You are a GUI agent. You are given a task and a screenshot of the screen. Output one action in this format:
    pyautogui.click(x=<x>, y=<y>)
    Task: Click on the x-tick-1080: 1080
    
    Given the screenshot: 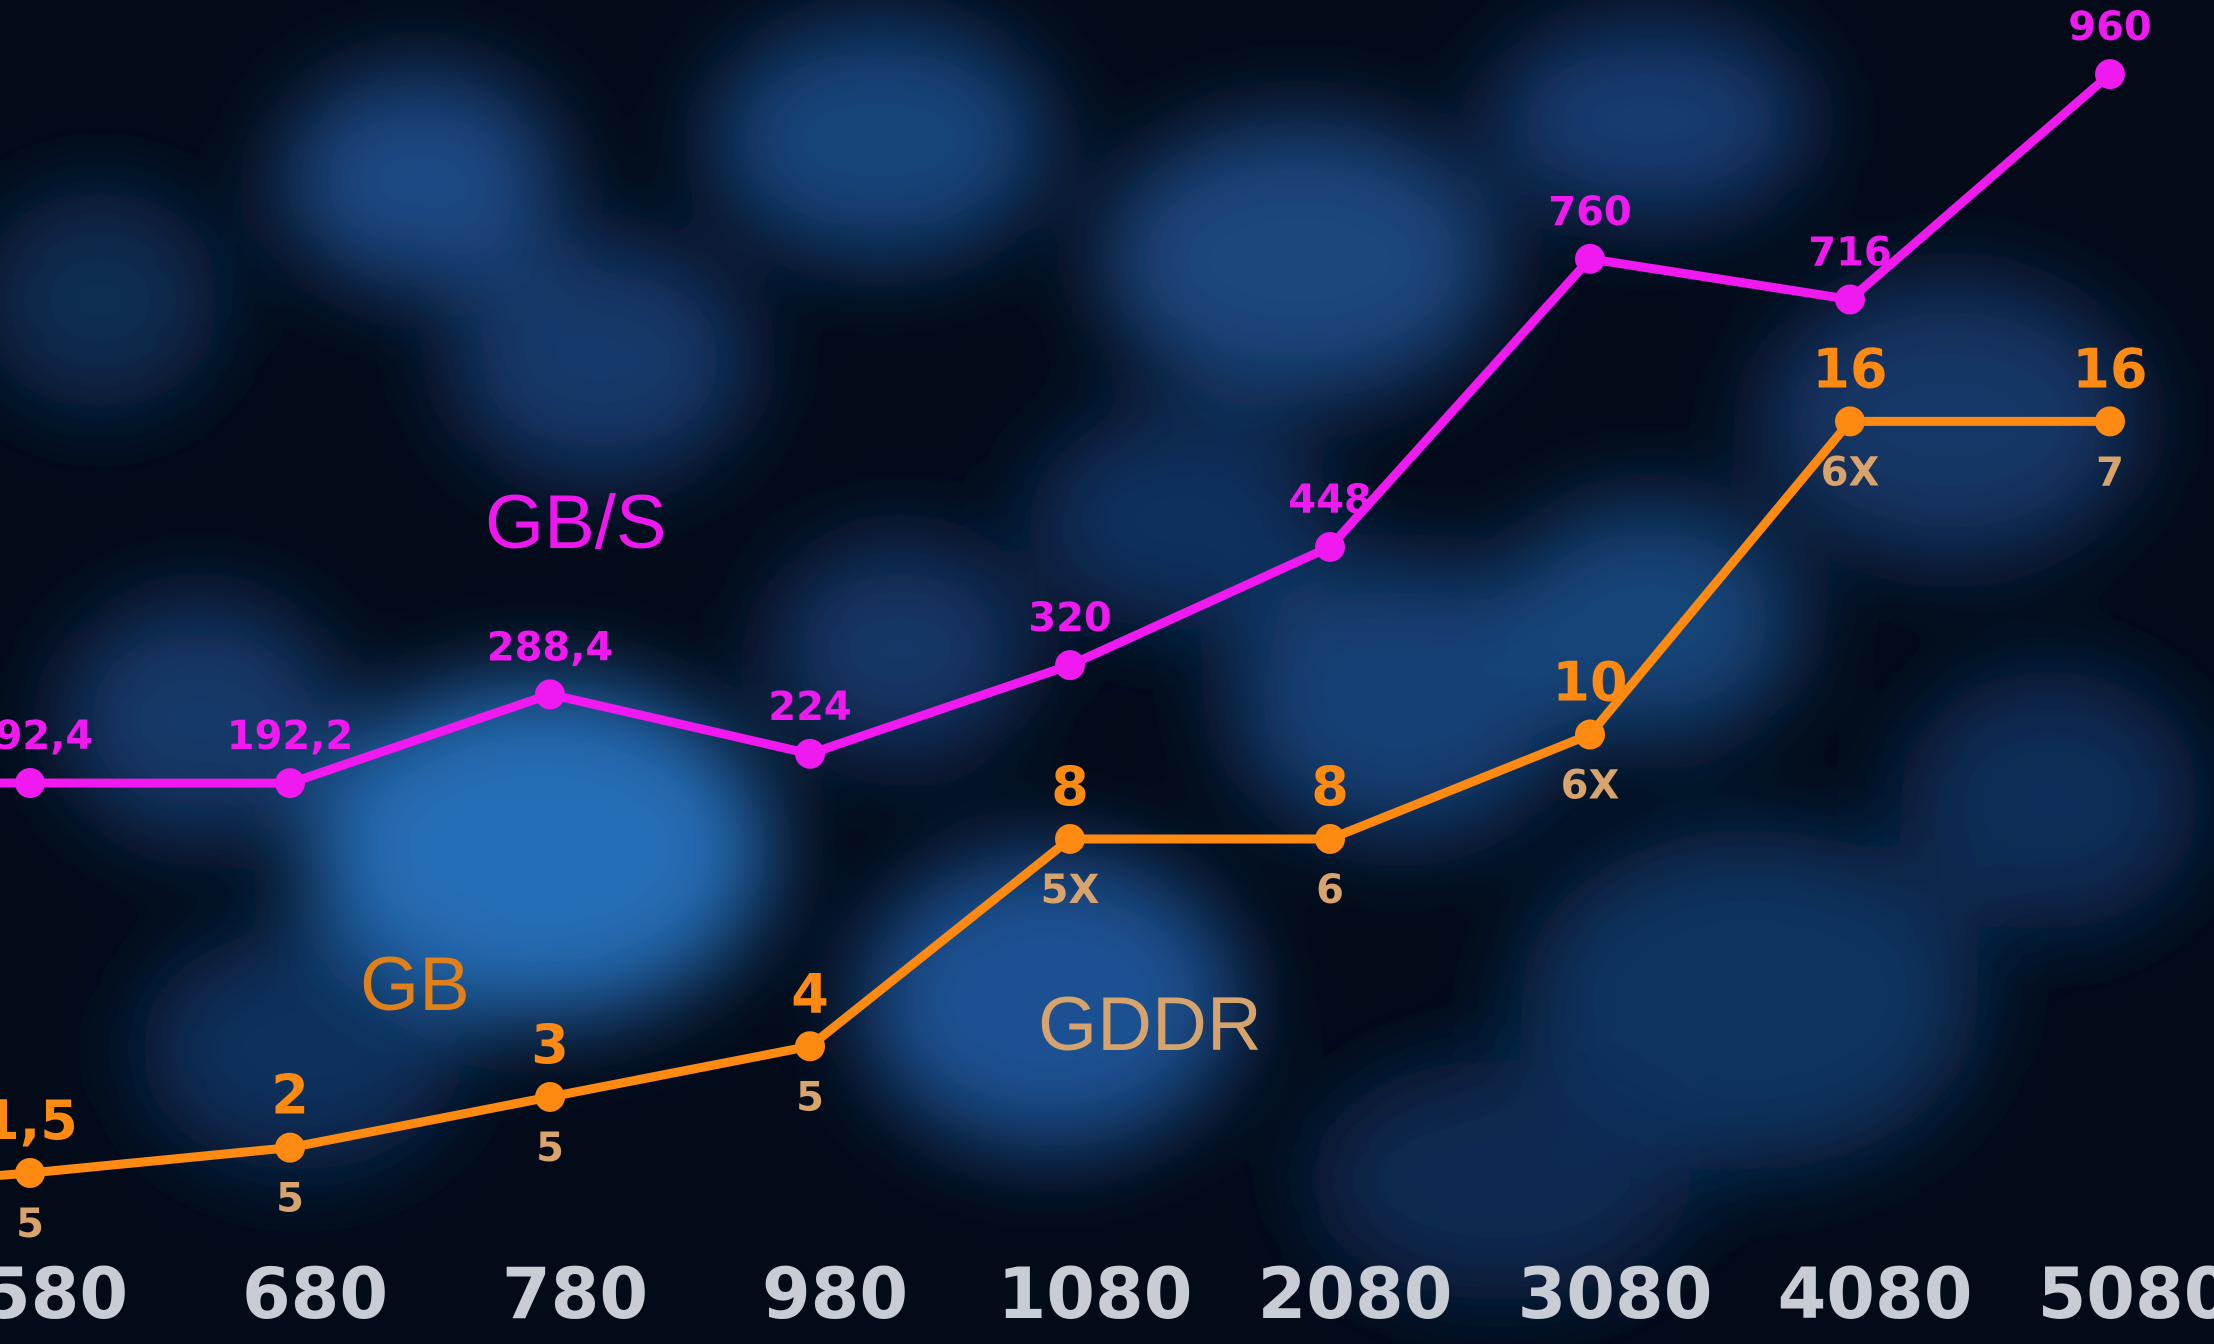 What is the action you would take?
    pyautogui.click(x=1095, y=1294)
    